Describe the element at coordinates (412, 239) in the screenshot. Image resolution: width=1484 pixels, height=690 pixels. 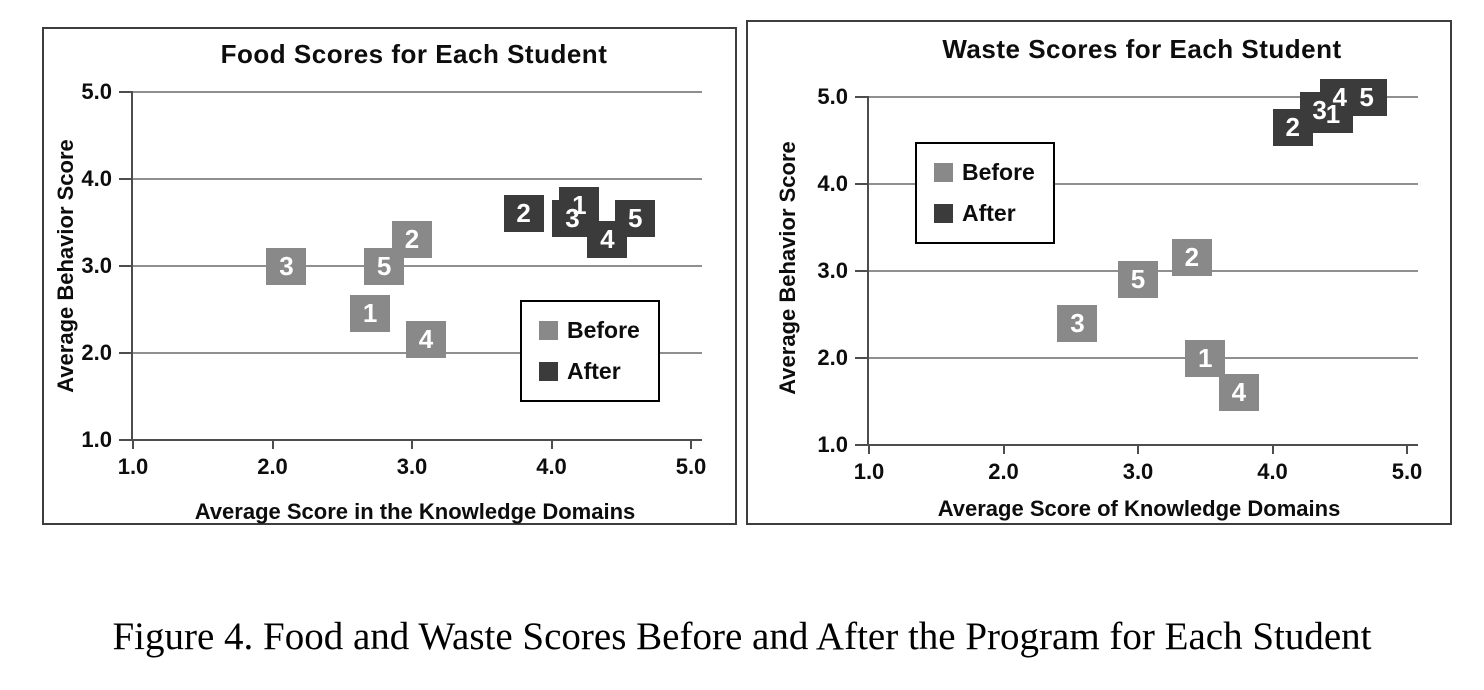
I see `marker-label-before-student-2: 2` at that location.